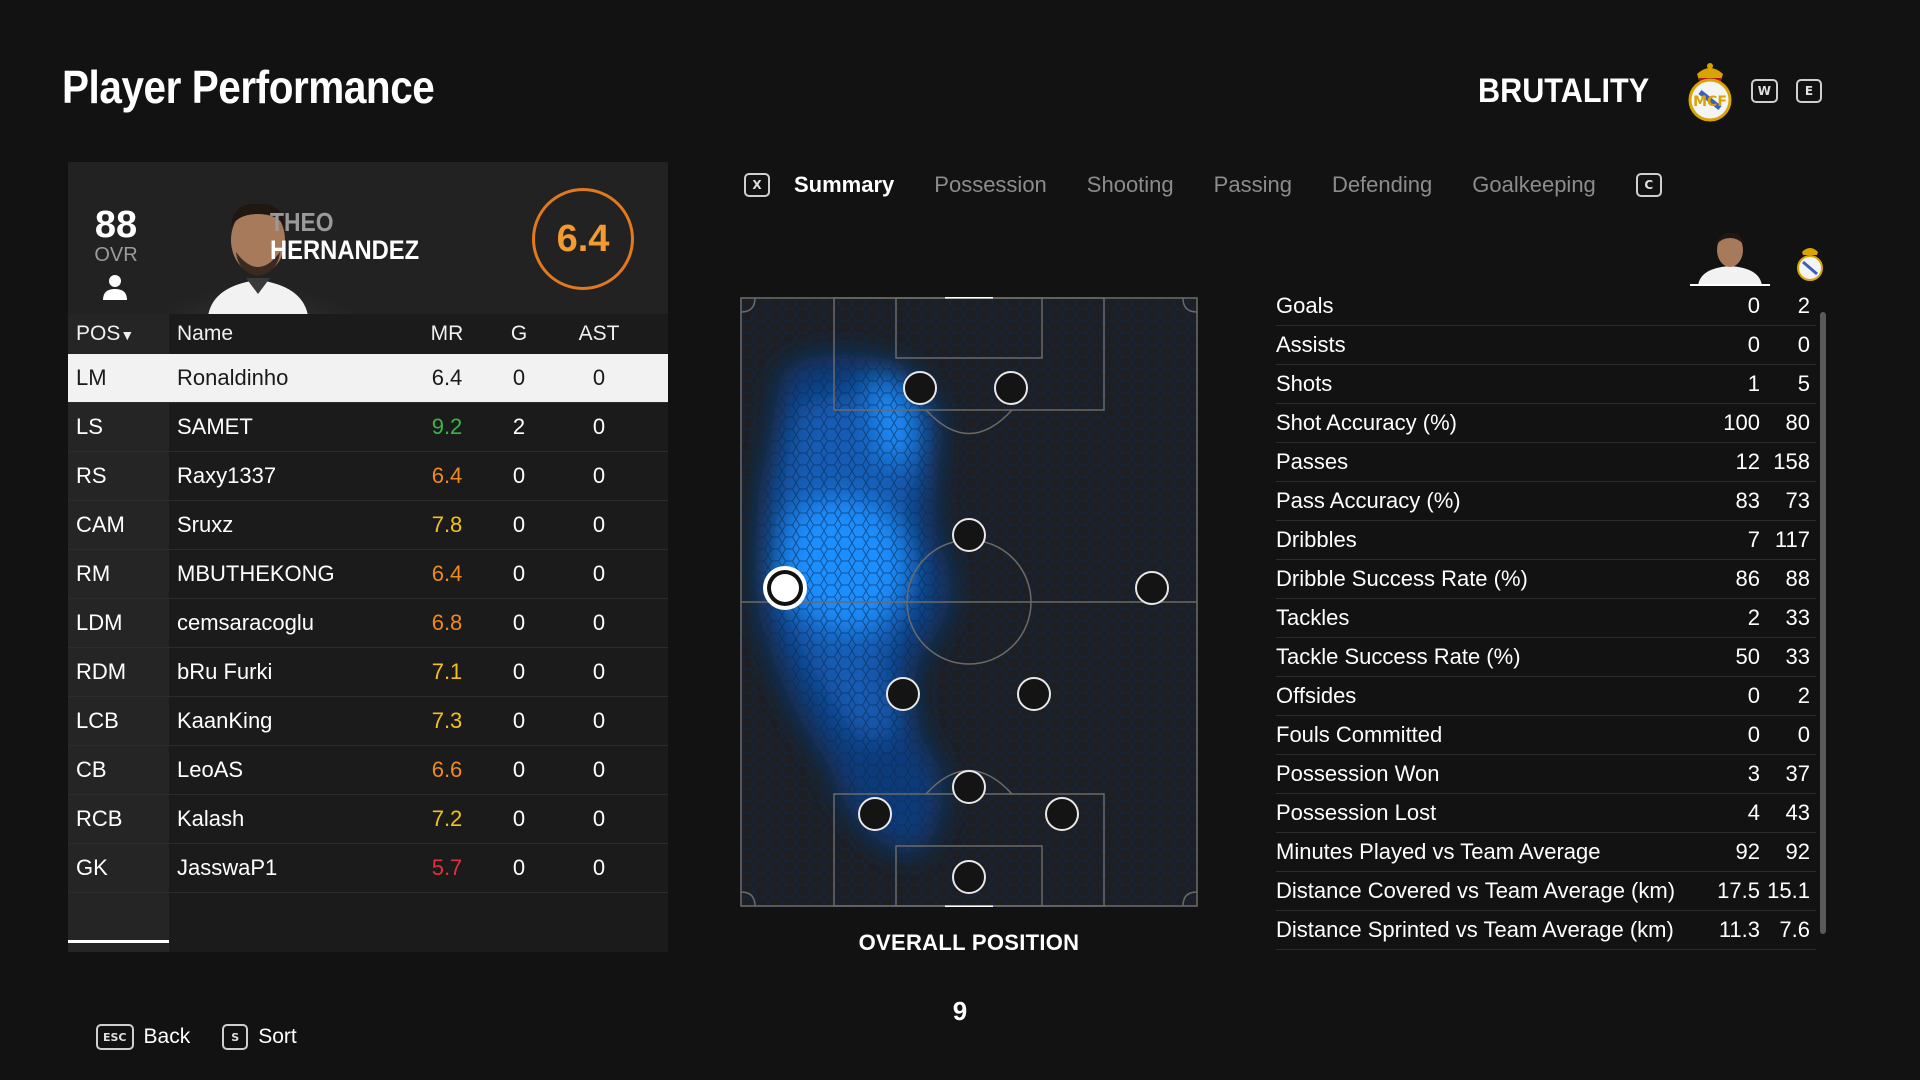  What do you see at coordinates (583, 238) in the screenshot?
I see `match-rating-value: 6.4` at bounding box center [583, 238].